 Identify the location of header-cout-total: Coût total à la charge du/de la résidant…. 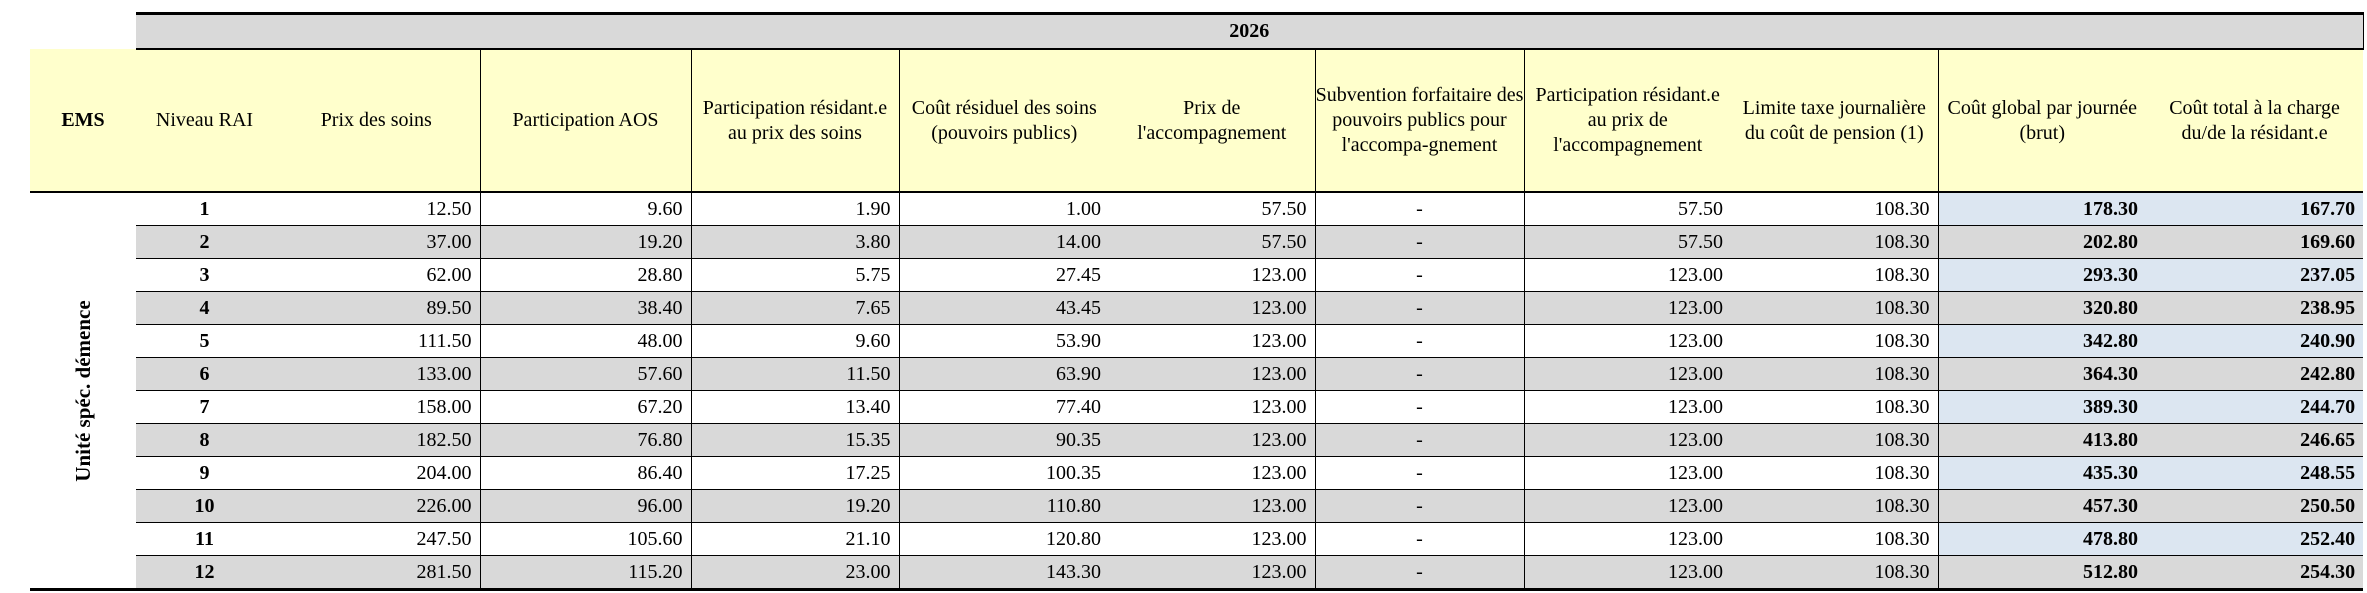
(2255, 121).